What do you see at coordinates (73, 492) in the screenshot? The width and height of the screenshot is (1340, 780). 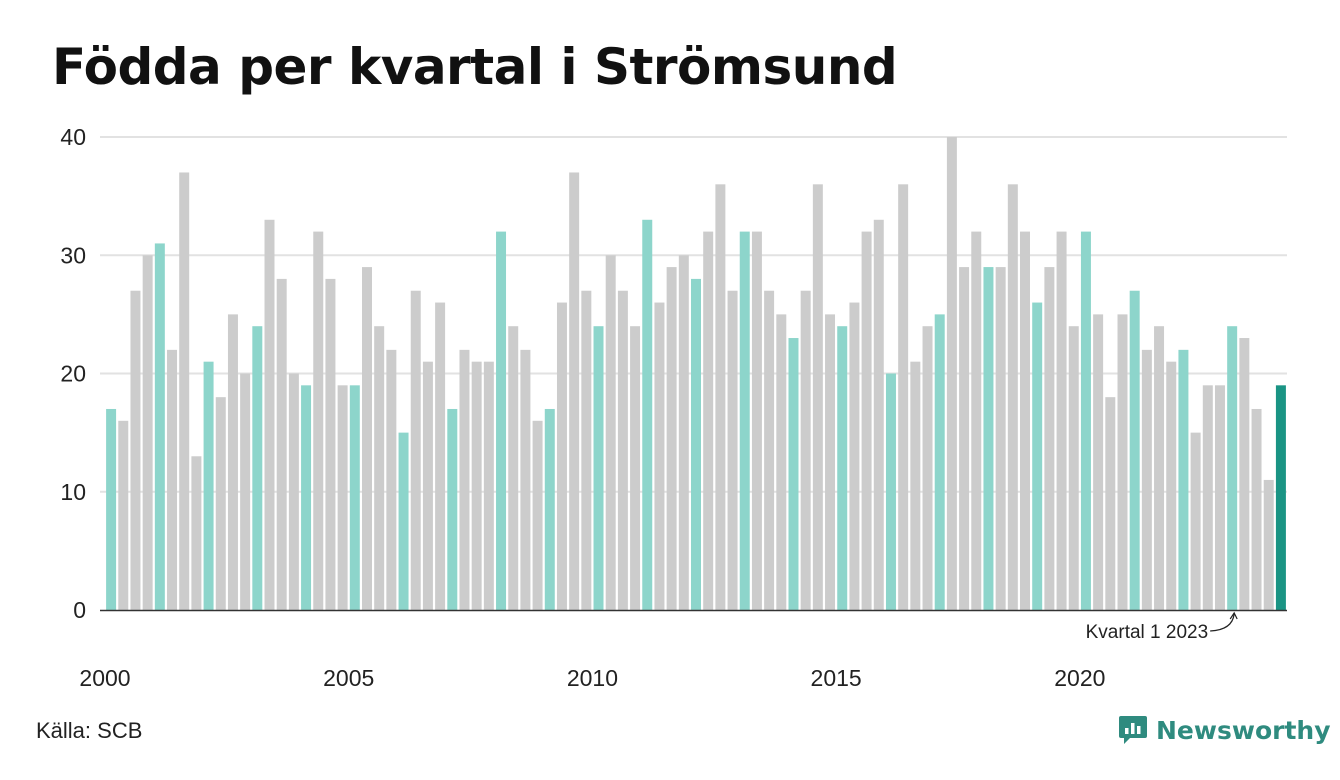 I see `y-tick-label: 10` at bounding box center [73, 492].